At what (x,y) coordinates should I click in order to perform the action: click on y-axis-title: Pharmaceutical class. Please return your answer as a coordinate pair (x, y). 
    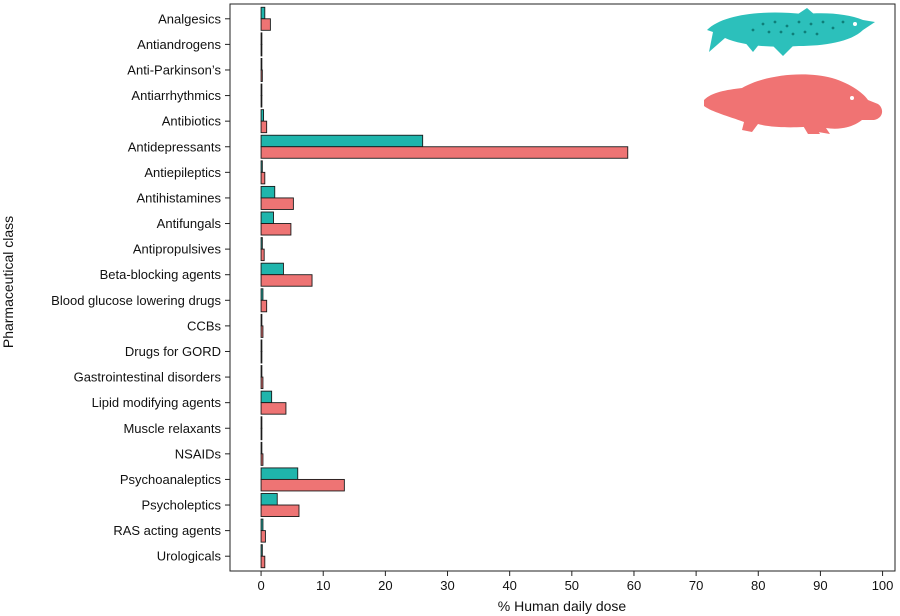
    Looking at the image, I should click on (8, 282).